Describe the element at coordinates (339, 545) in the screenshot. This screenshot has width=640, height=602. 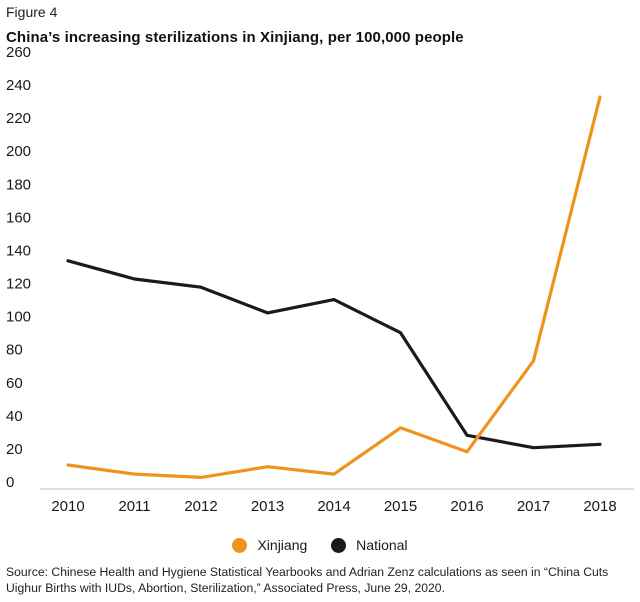
I see `legend-swatch-national` at that location.